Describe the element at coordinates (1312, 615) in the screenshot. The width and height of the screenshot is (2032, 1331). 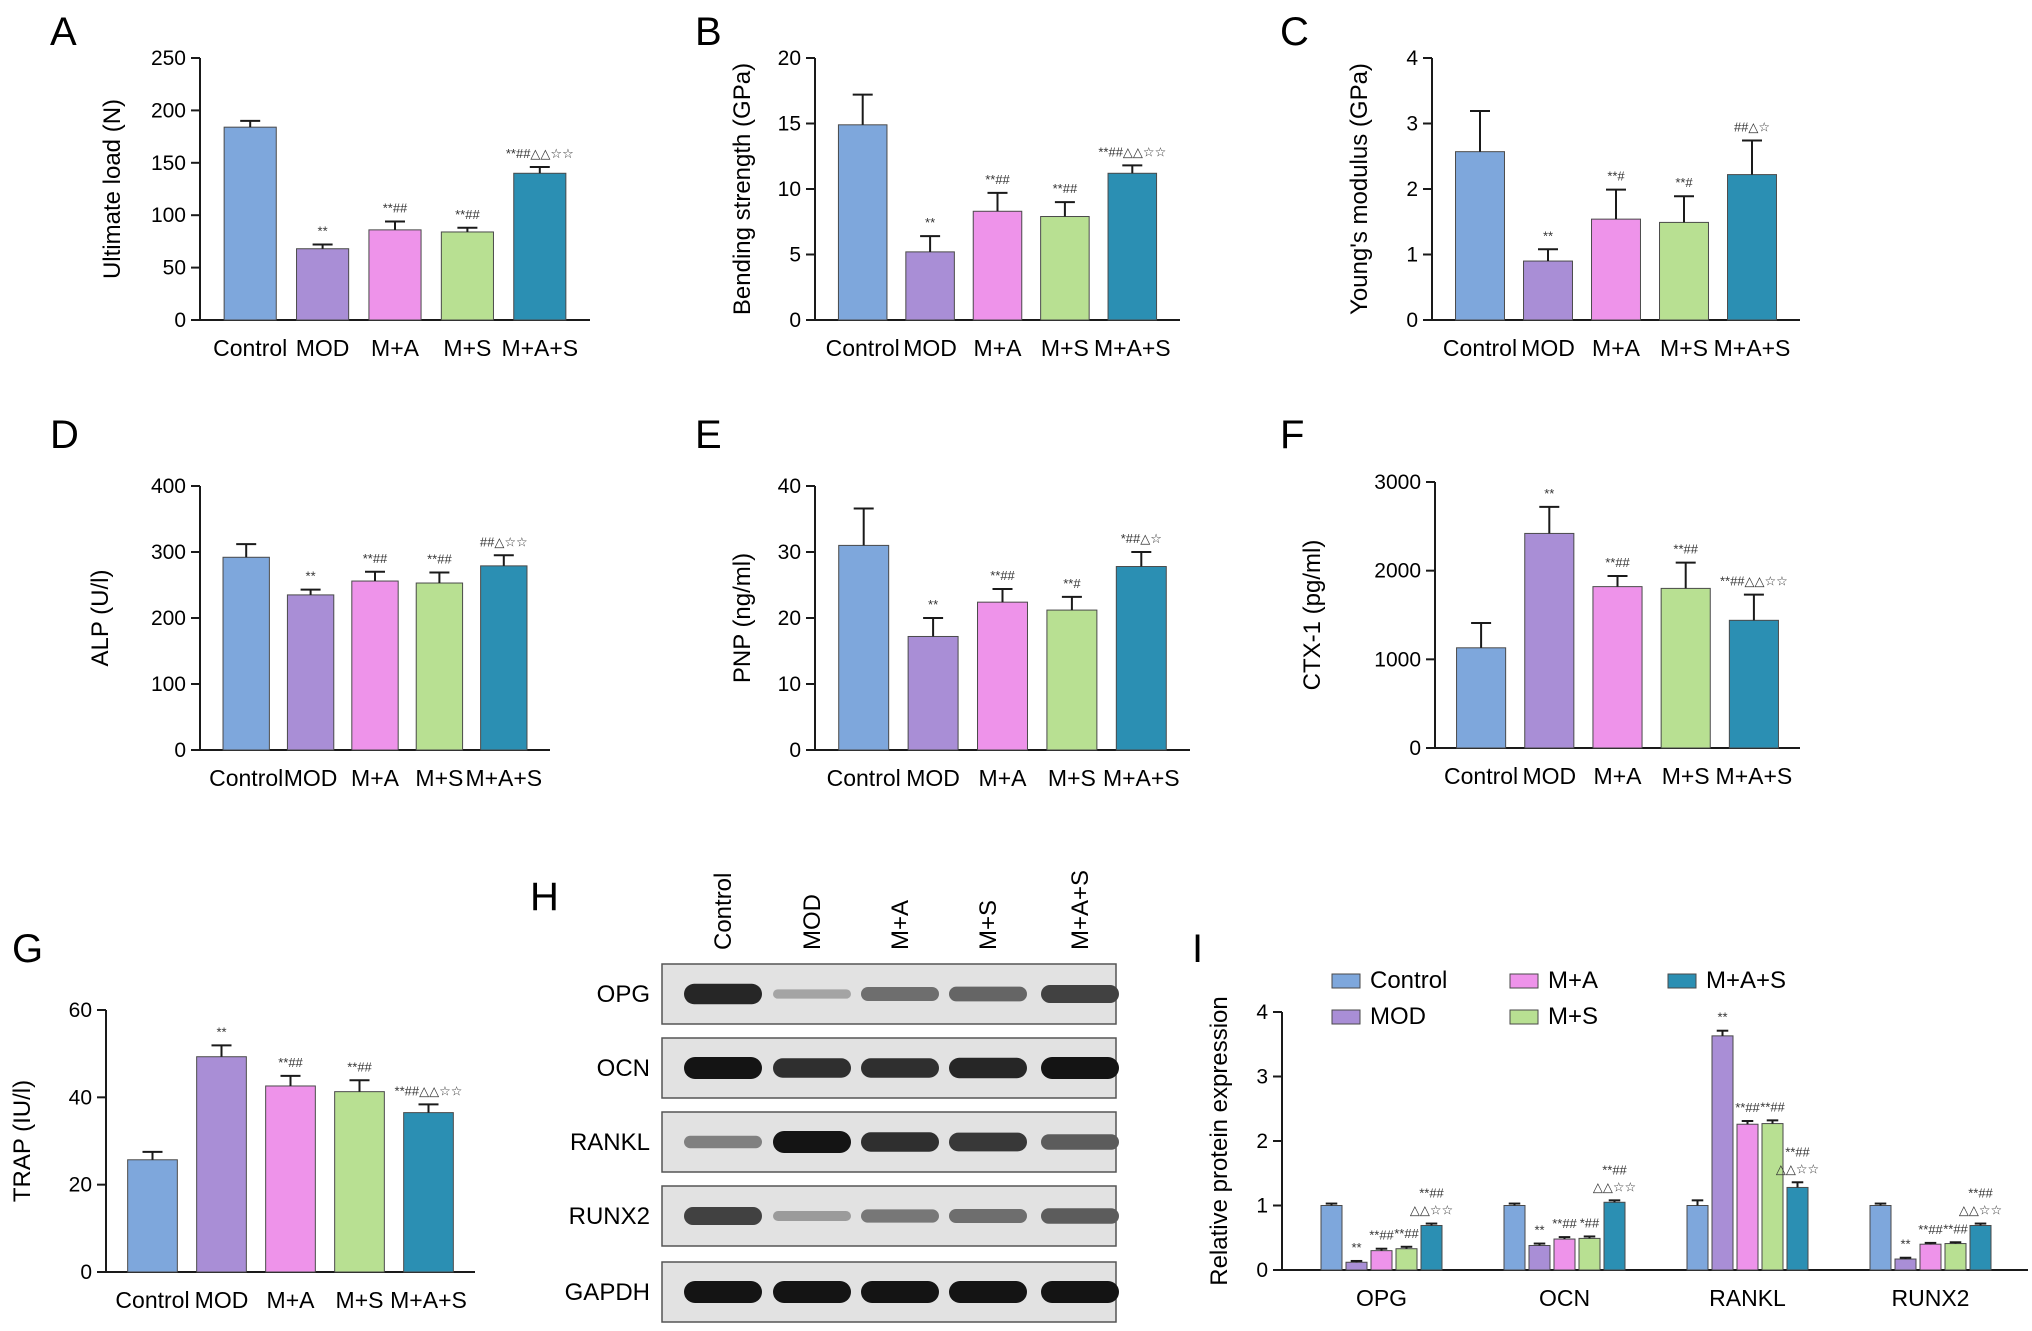
I see `y-axis-title: CTX-1 (pg/ml)` at that location.